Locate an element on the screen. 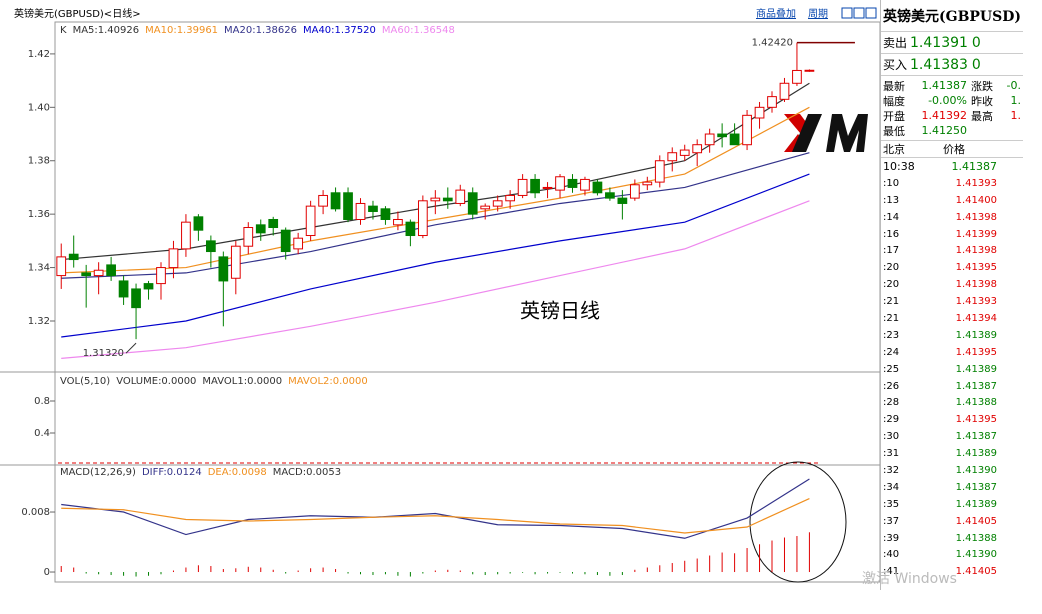 The width and height of the screenshot is (1042, 614). tick-time: :35 is located at coordinates (891, 504).